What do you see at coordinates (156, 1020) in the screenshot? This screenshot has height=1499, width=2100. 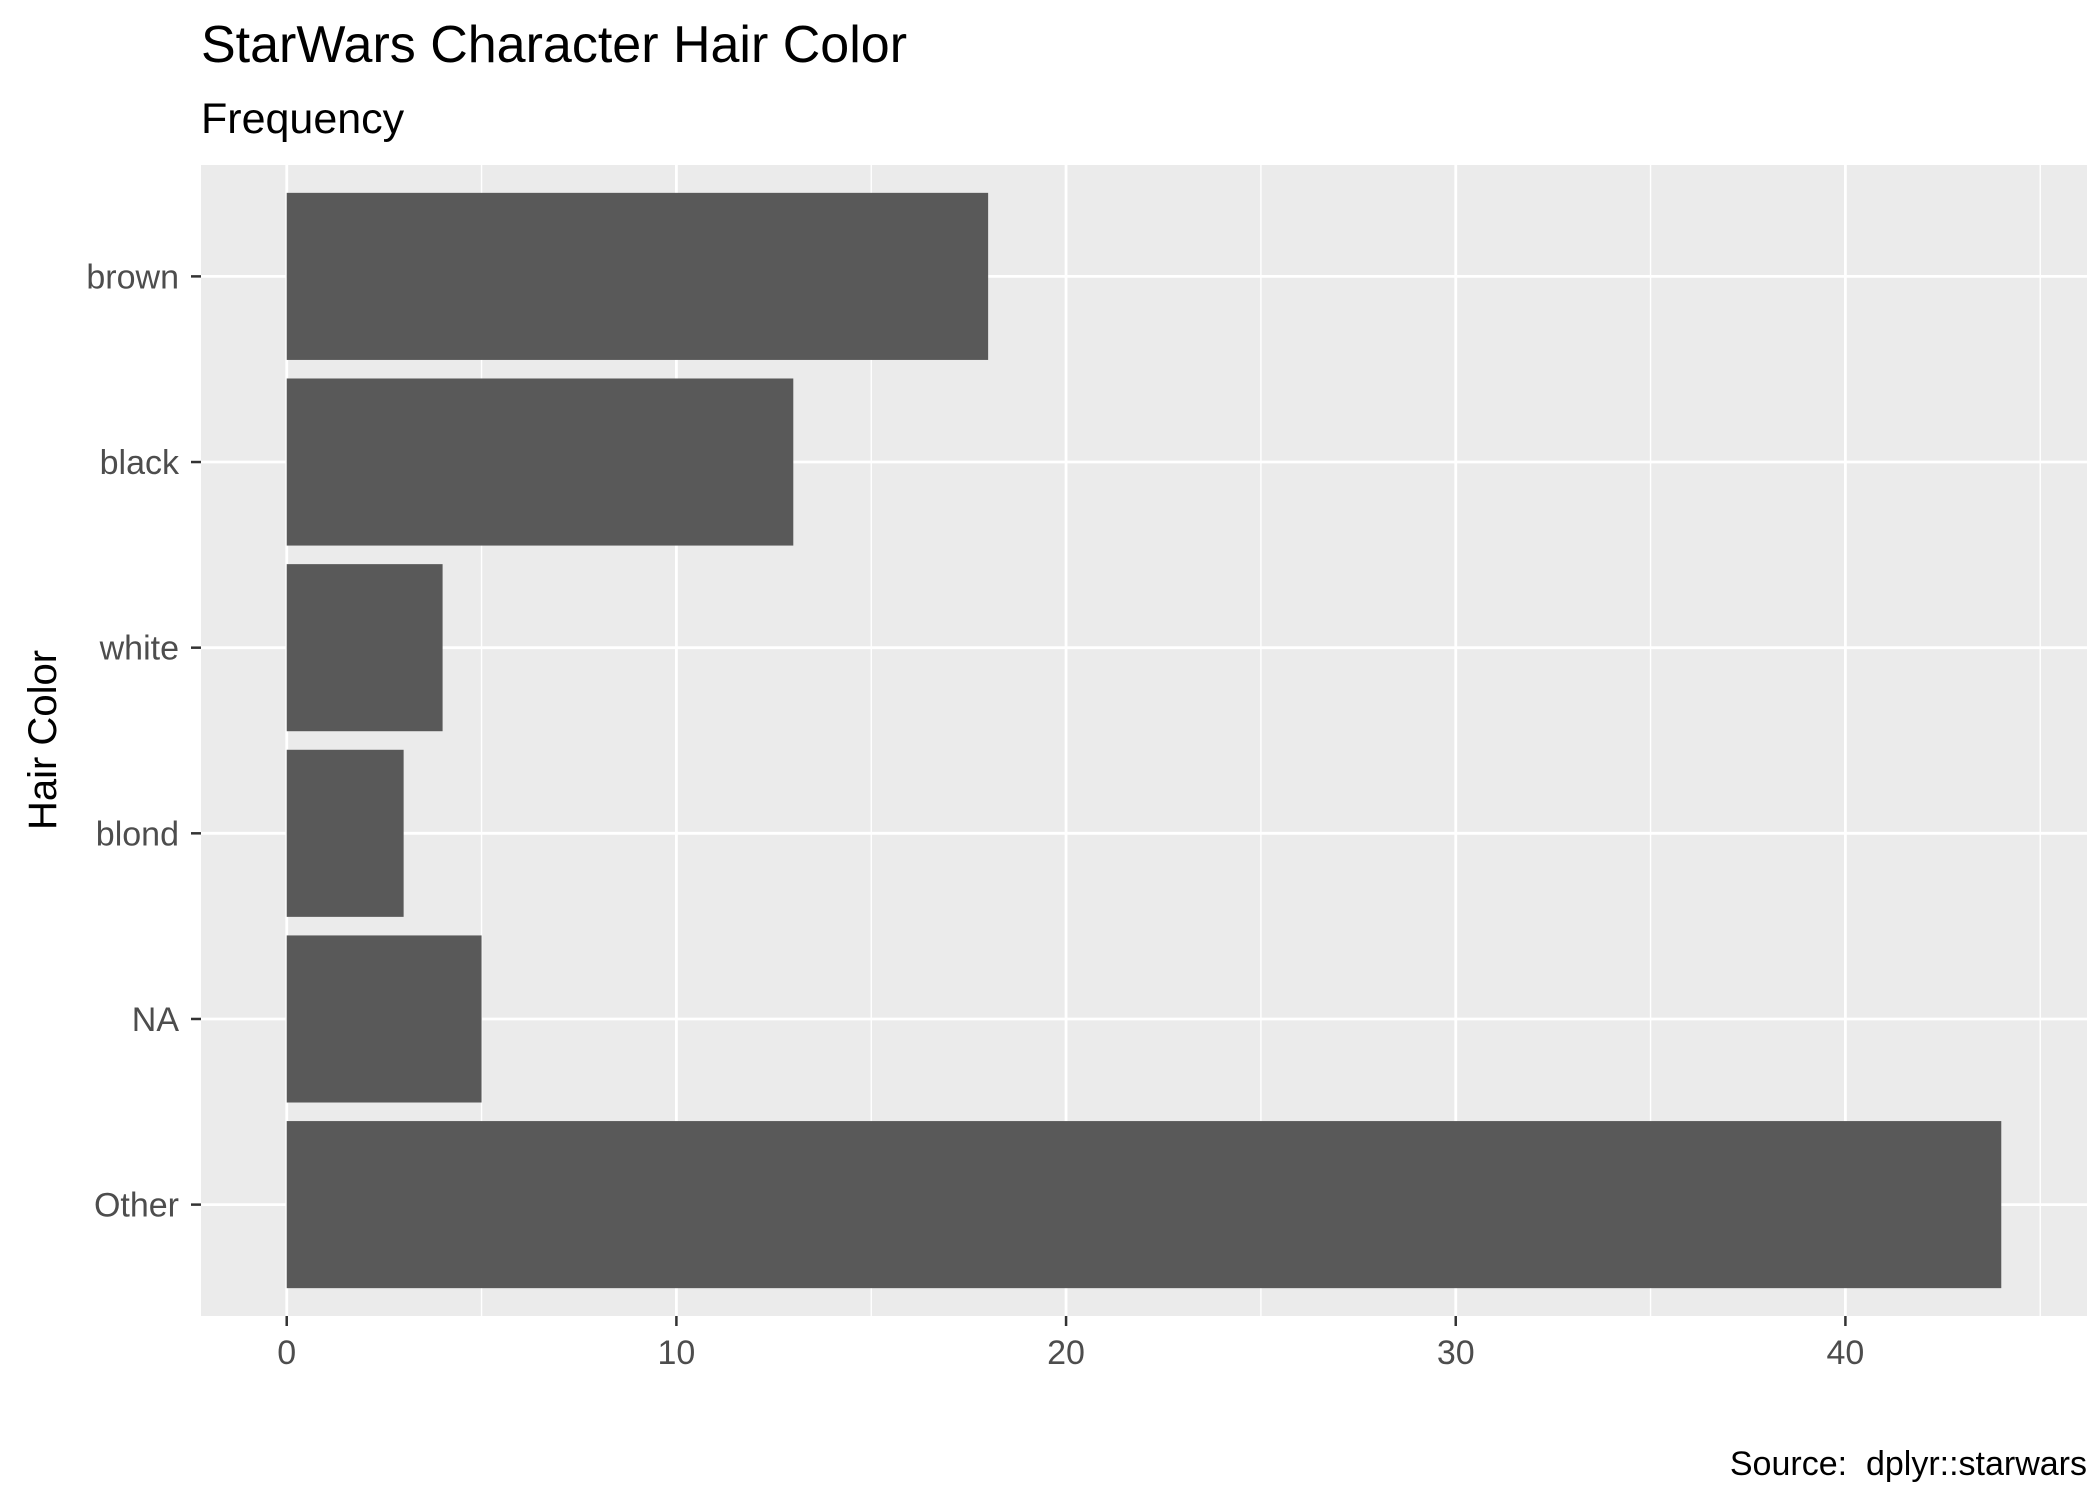 I see `y-tick-label: NA` at bounding box center [156, 1020].